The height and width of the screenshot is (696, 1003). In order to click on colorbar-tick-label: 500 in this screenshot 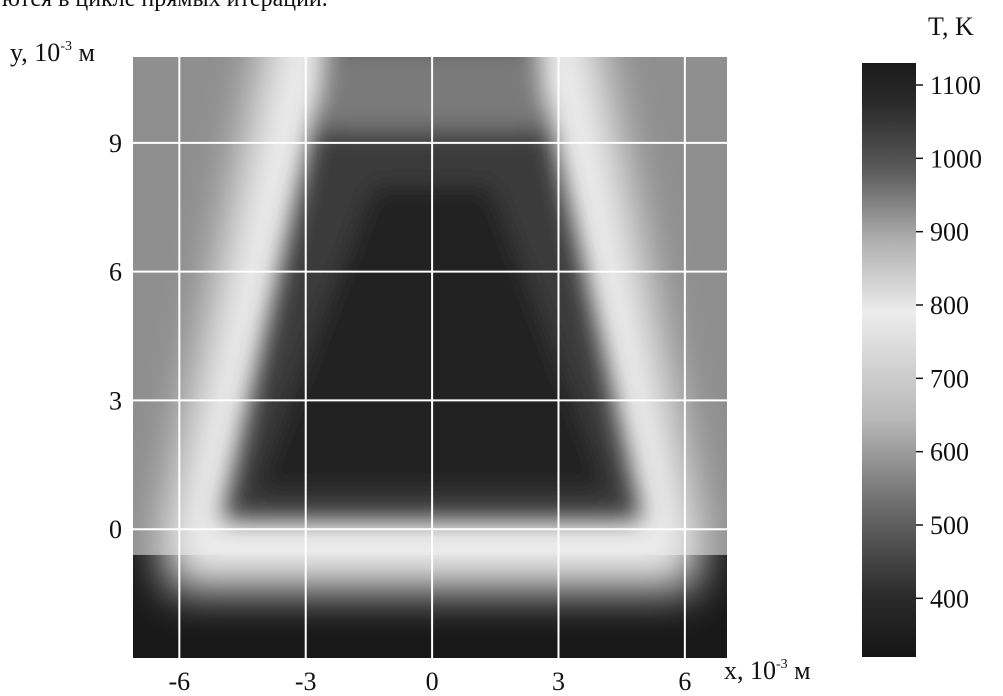, I will do `click(949, 525)`.